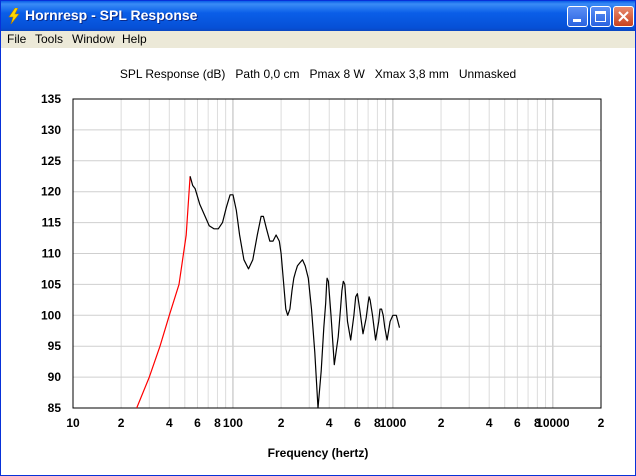  What do you see at coordinates (51, 192) in the screenshot?
I see `y-tick-label: 120` at bounding box center [51, 192].